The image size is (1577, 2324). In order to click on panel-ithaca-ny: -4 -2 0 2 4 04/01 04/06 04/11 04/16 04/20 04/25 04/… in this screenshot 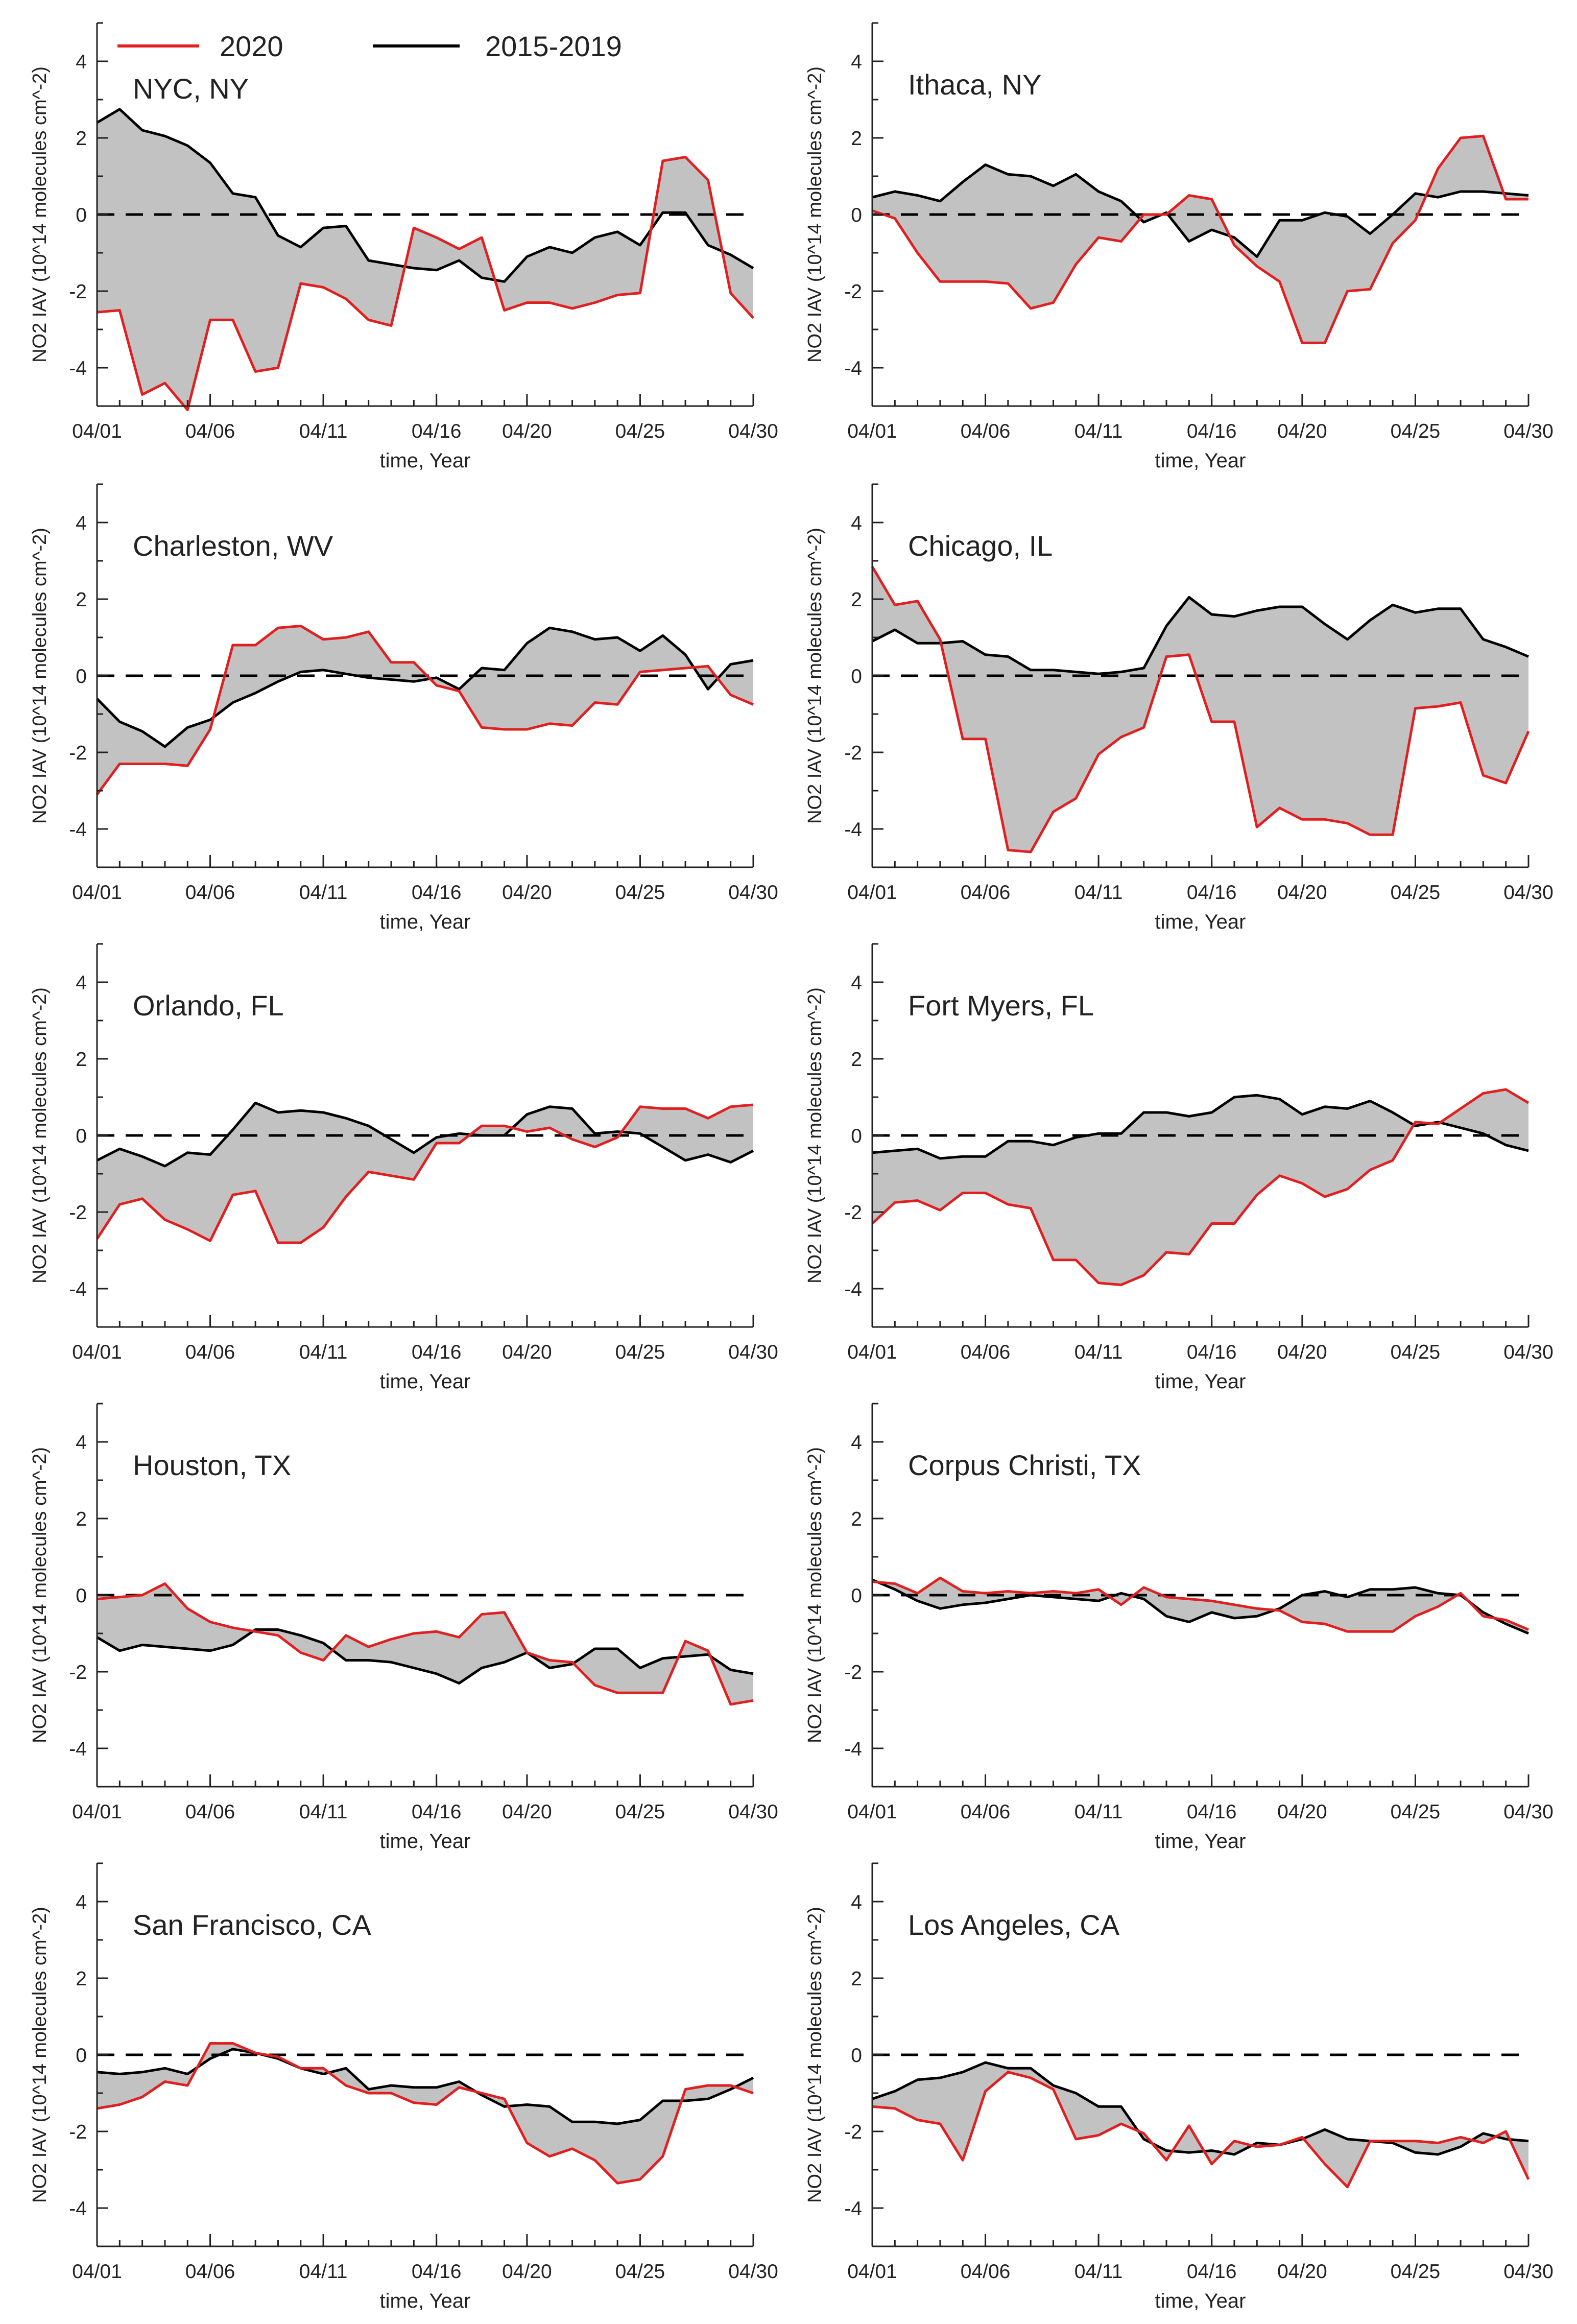, I will do `click(1179, 247)`.